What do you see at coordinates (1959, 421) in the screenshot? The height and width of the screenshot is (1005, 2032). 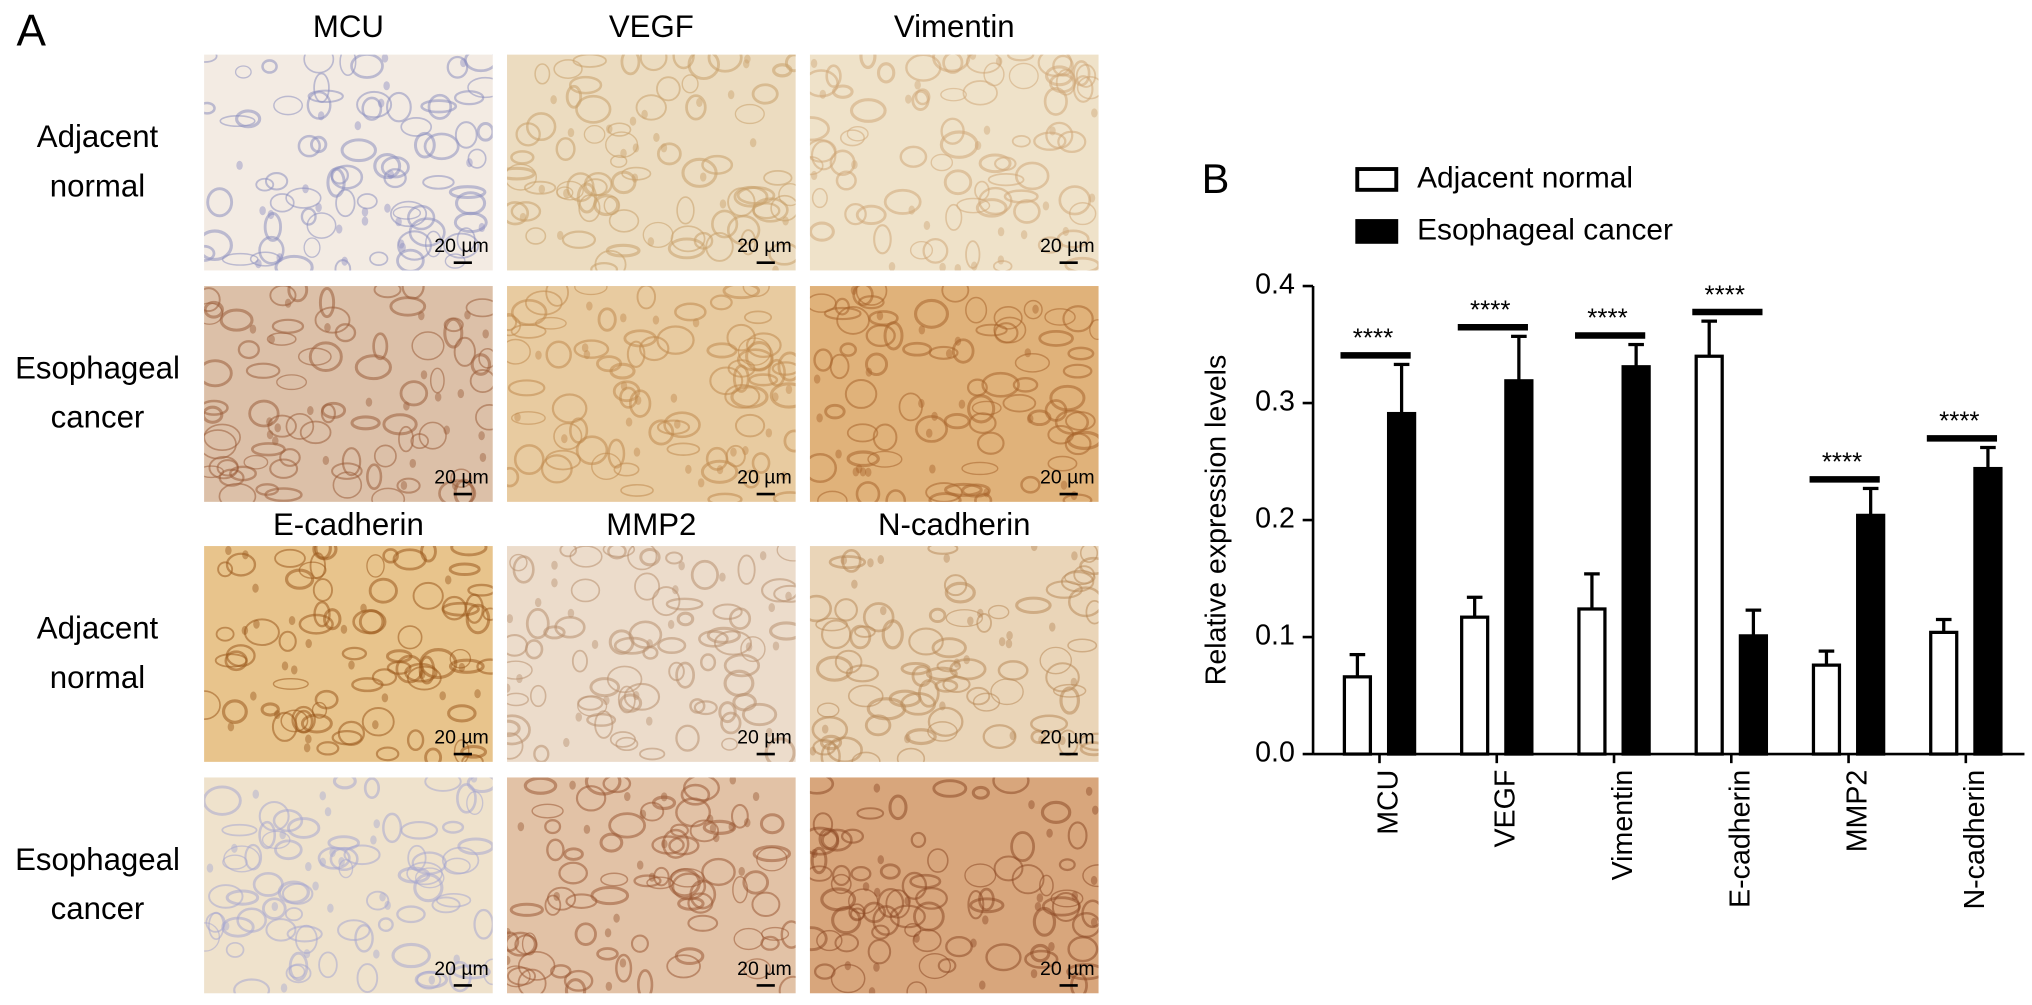 I see `significance-label: ****` at bounding box center [1959, 421].